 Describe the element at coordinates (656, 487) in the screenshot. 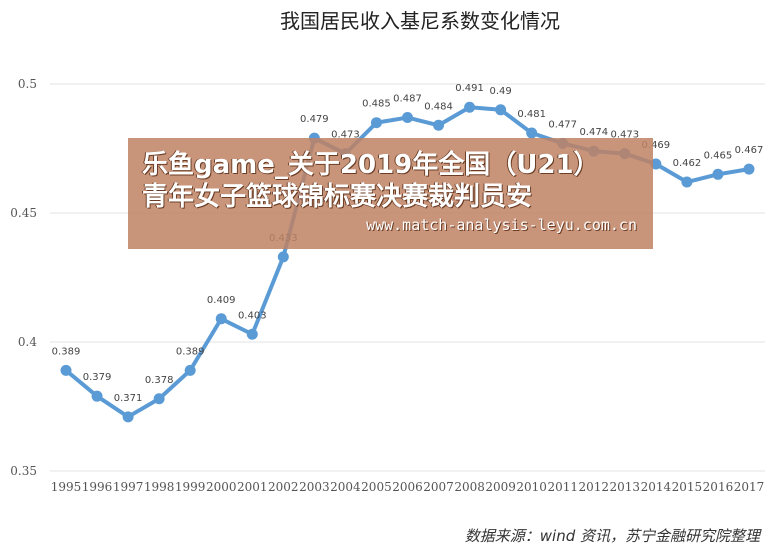

I see `x-tick-label: 2014` at that location.